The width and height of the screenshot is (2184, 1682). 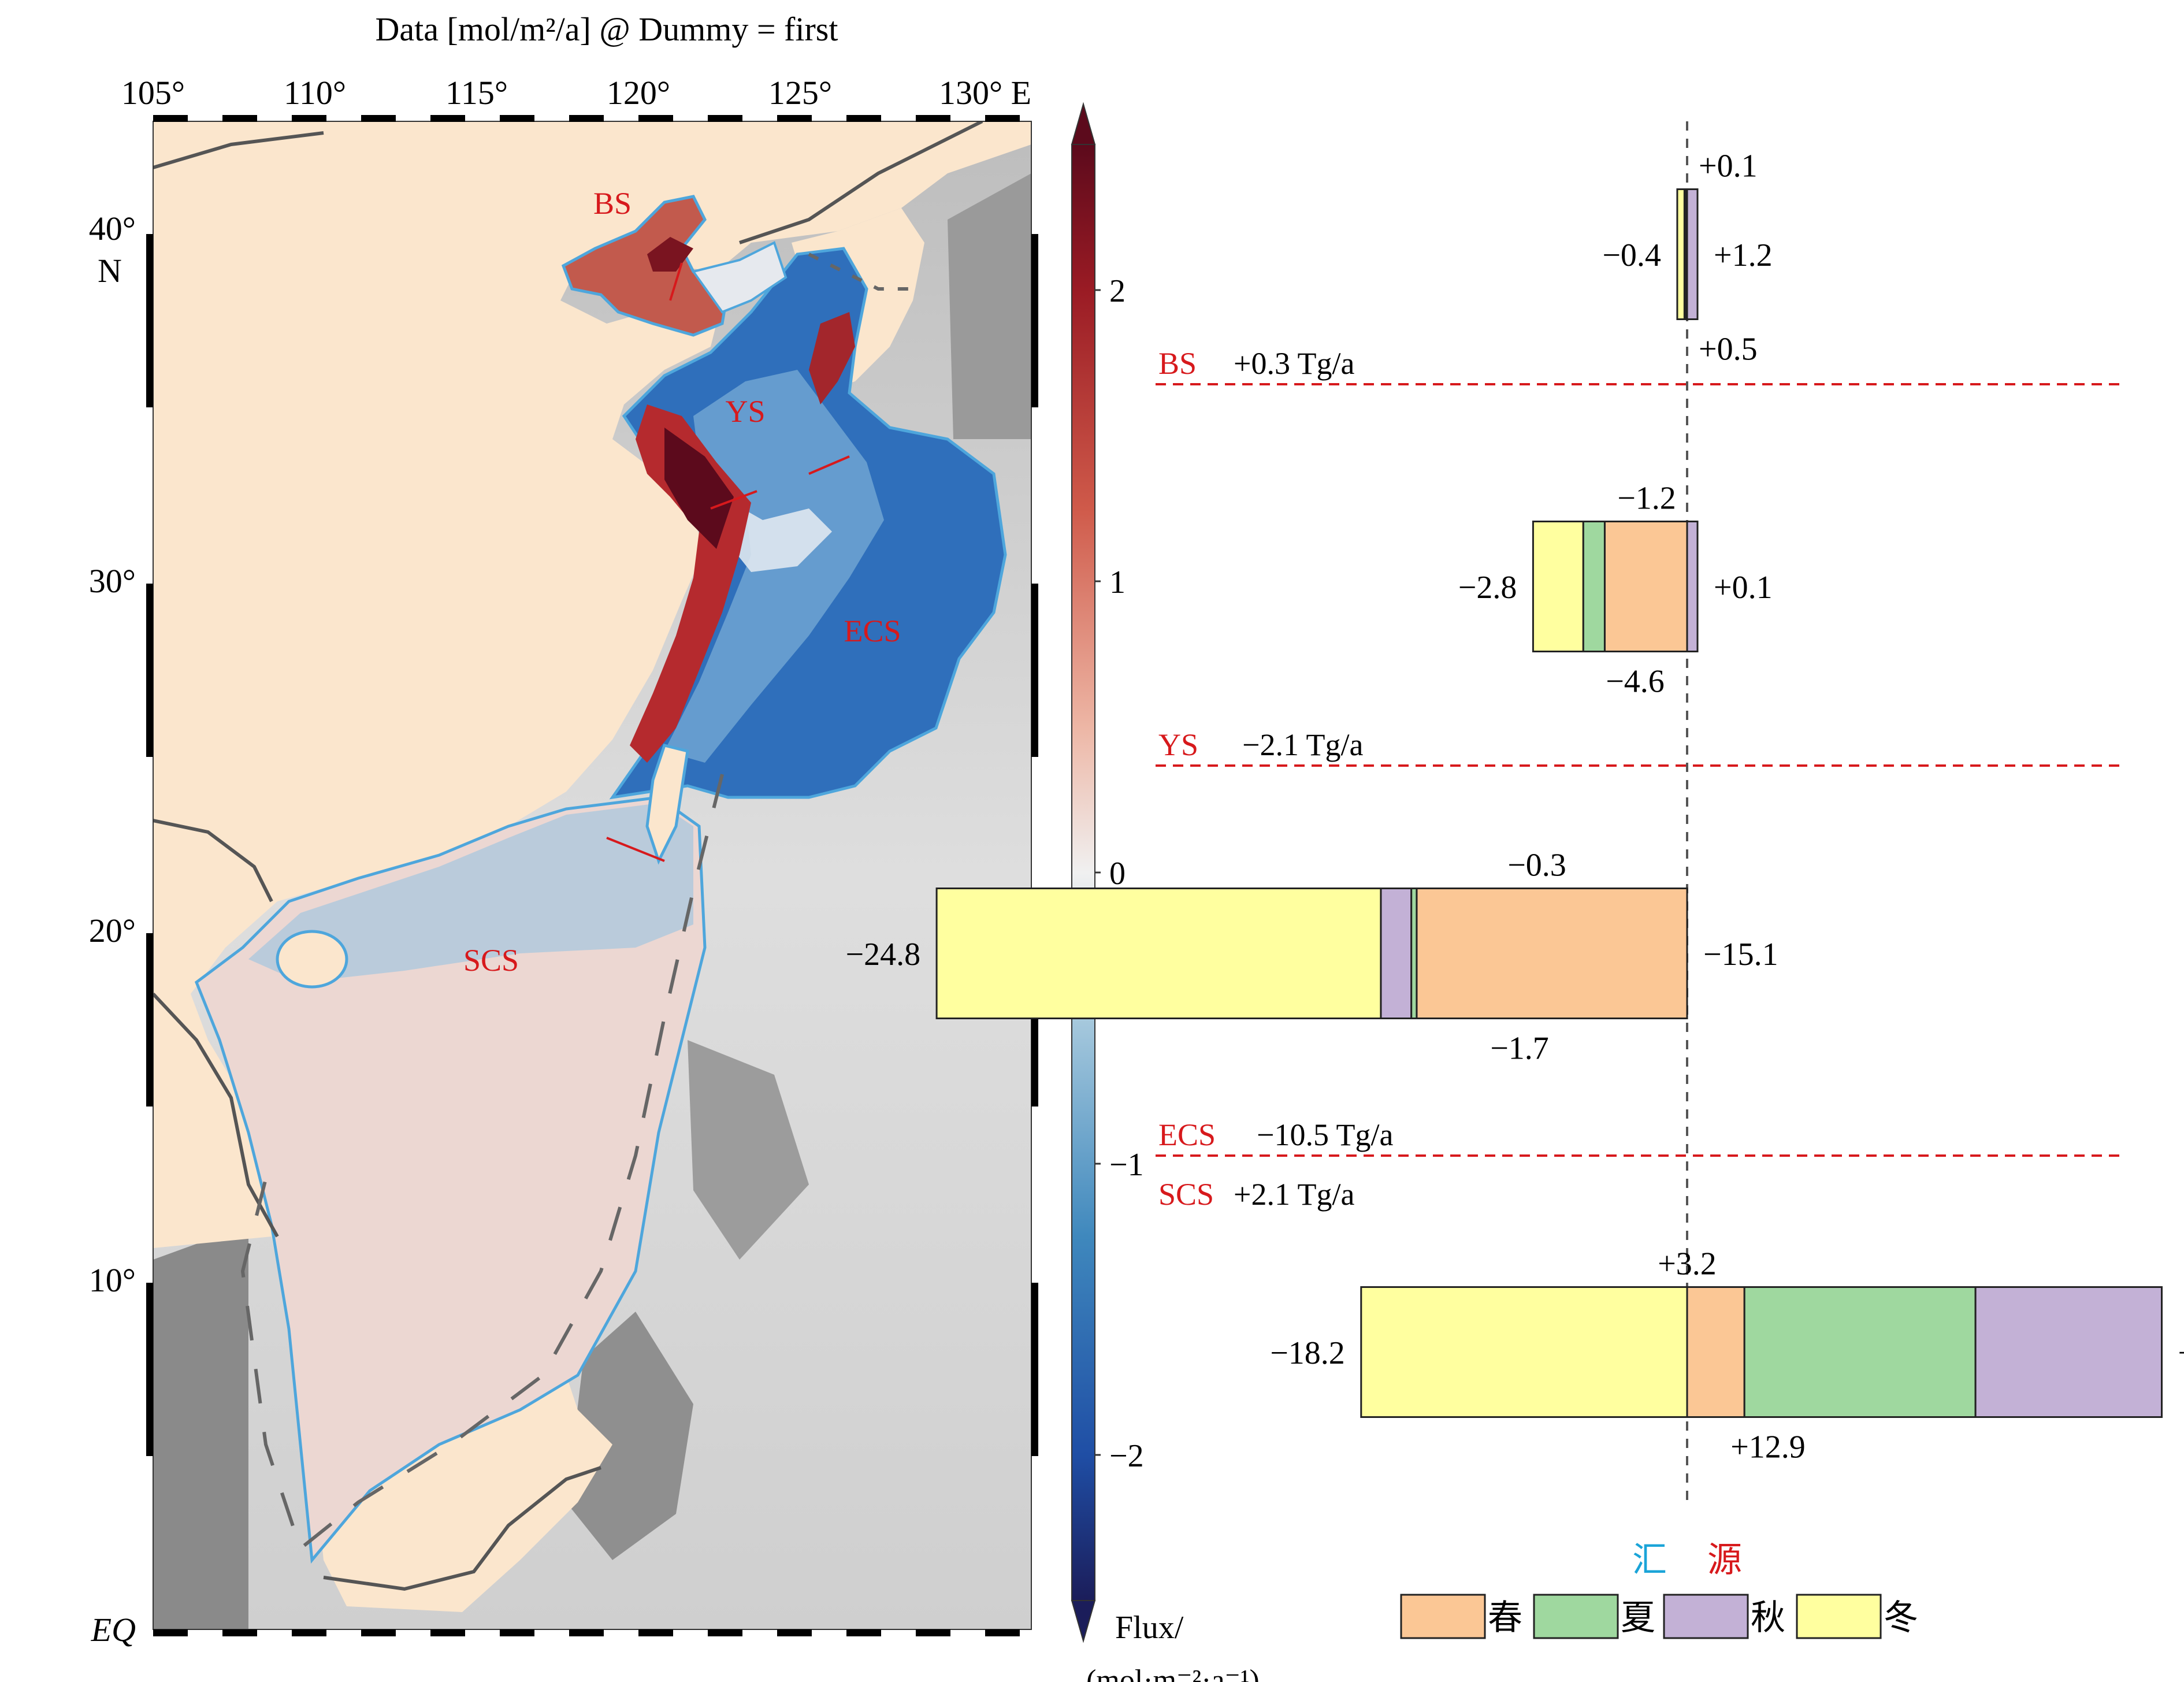 What do you see at coordinates (1294, 1194) in the screenshot?
I see `separator-total: +2.1 Tg/a` at bounding box center [1294, 1194].